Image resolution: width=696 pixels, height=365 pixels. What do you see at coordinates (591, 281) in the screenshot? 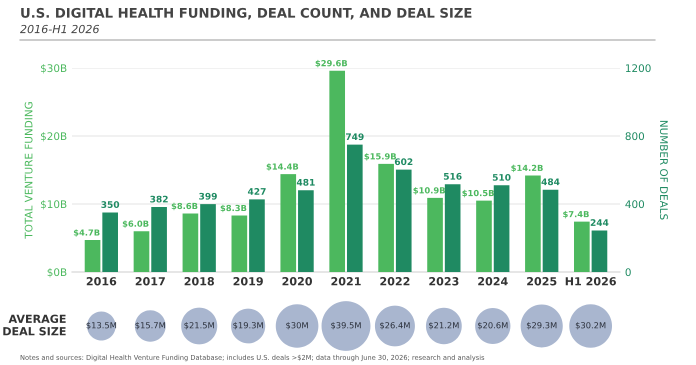
I see `x-tick-label: H1 2026` at bounding box center [591, 281].